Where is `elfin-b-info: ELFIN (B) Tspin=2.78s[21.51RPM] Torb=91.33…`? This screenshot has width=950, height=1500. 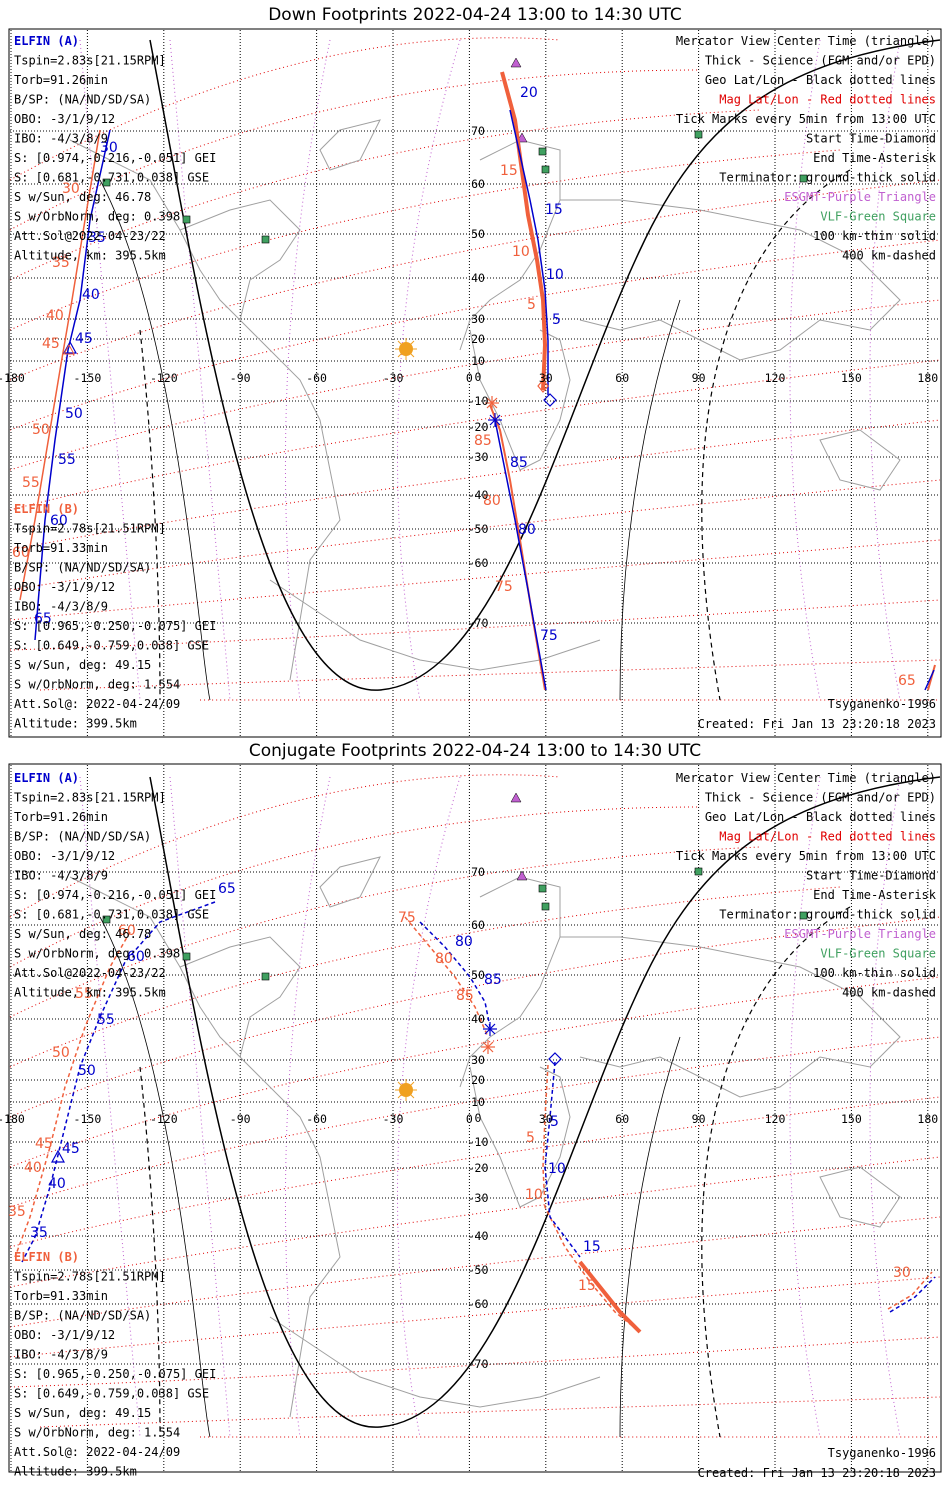
elfin-b-info: ELFIN (B) Tspin=2.78s[21.51RPM] Torb=91.33… is located at coordinates (115, 616).